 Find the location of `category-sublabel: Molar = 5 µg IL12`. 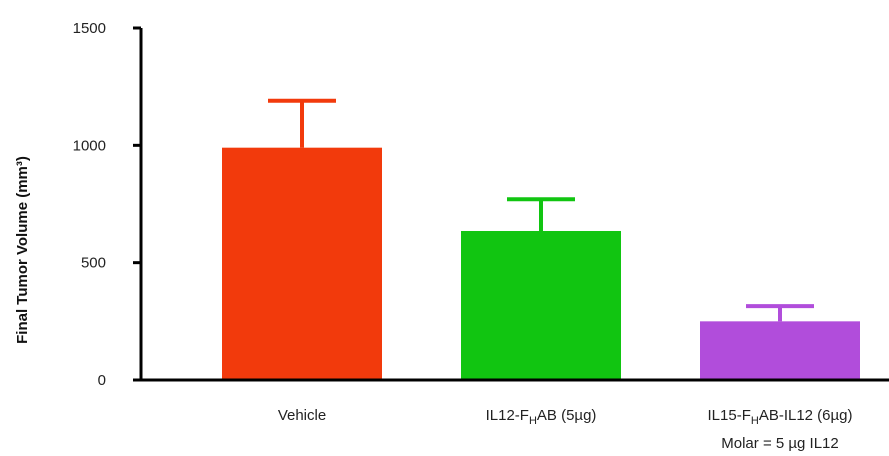

category-sublabel: Molar = 5 µg IL12 is located at coordinates (779, 443).